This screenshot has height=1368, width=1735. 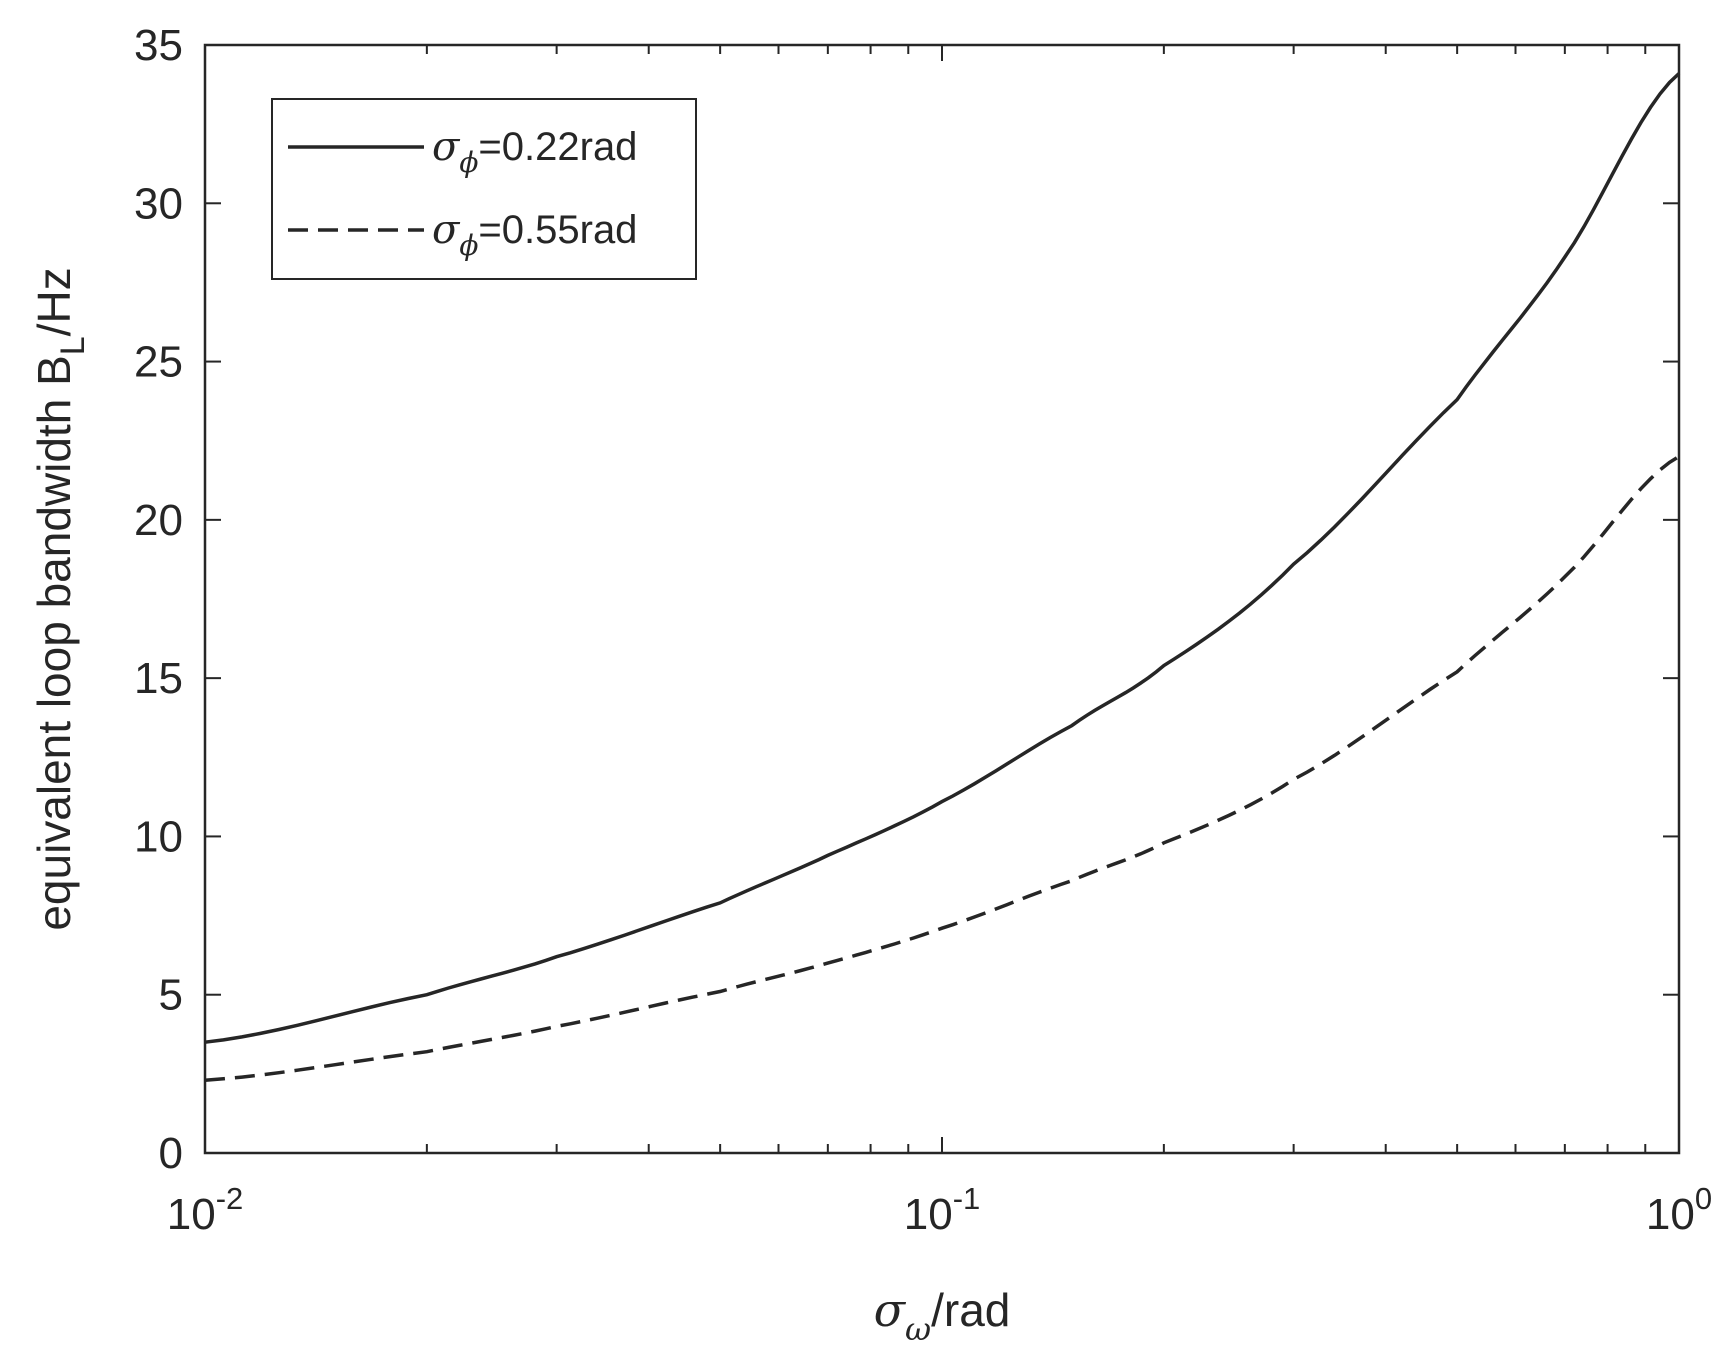 What do you see at coordinates (918, 1329) in the screenshot?
I see `x-axis-label-subscript: ω` at bounding box center [918, 1329].